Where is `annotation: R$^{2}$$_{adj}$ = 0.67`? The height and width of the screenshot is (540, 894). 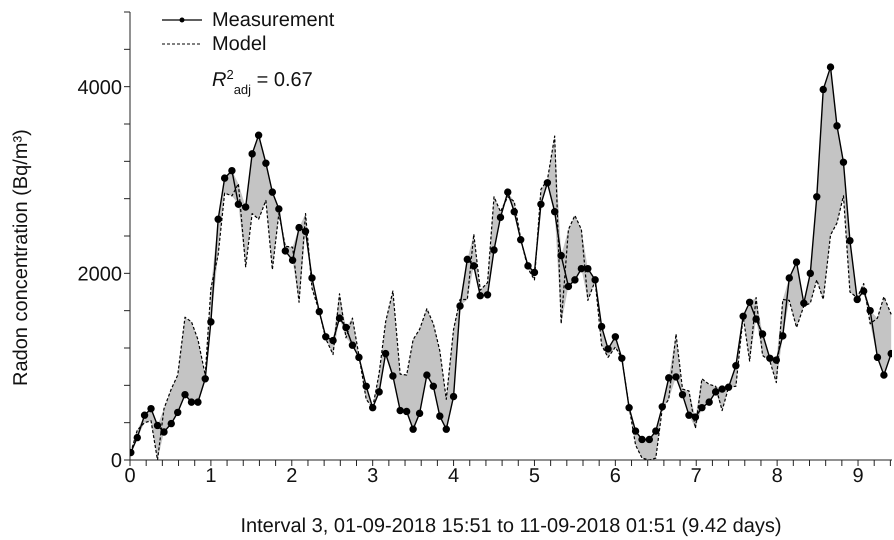
annotation: R$^{2}$$_{adj}$ = 0.67 is located at coordinates (262, 81).